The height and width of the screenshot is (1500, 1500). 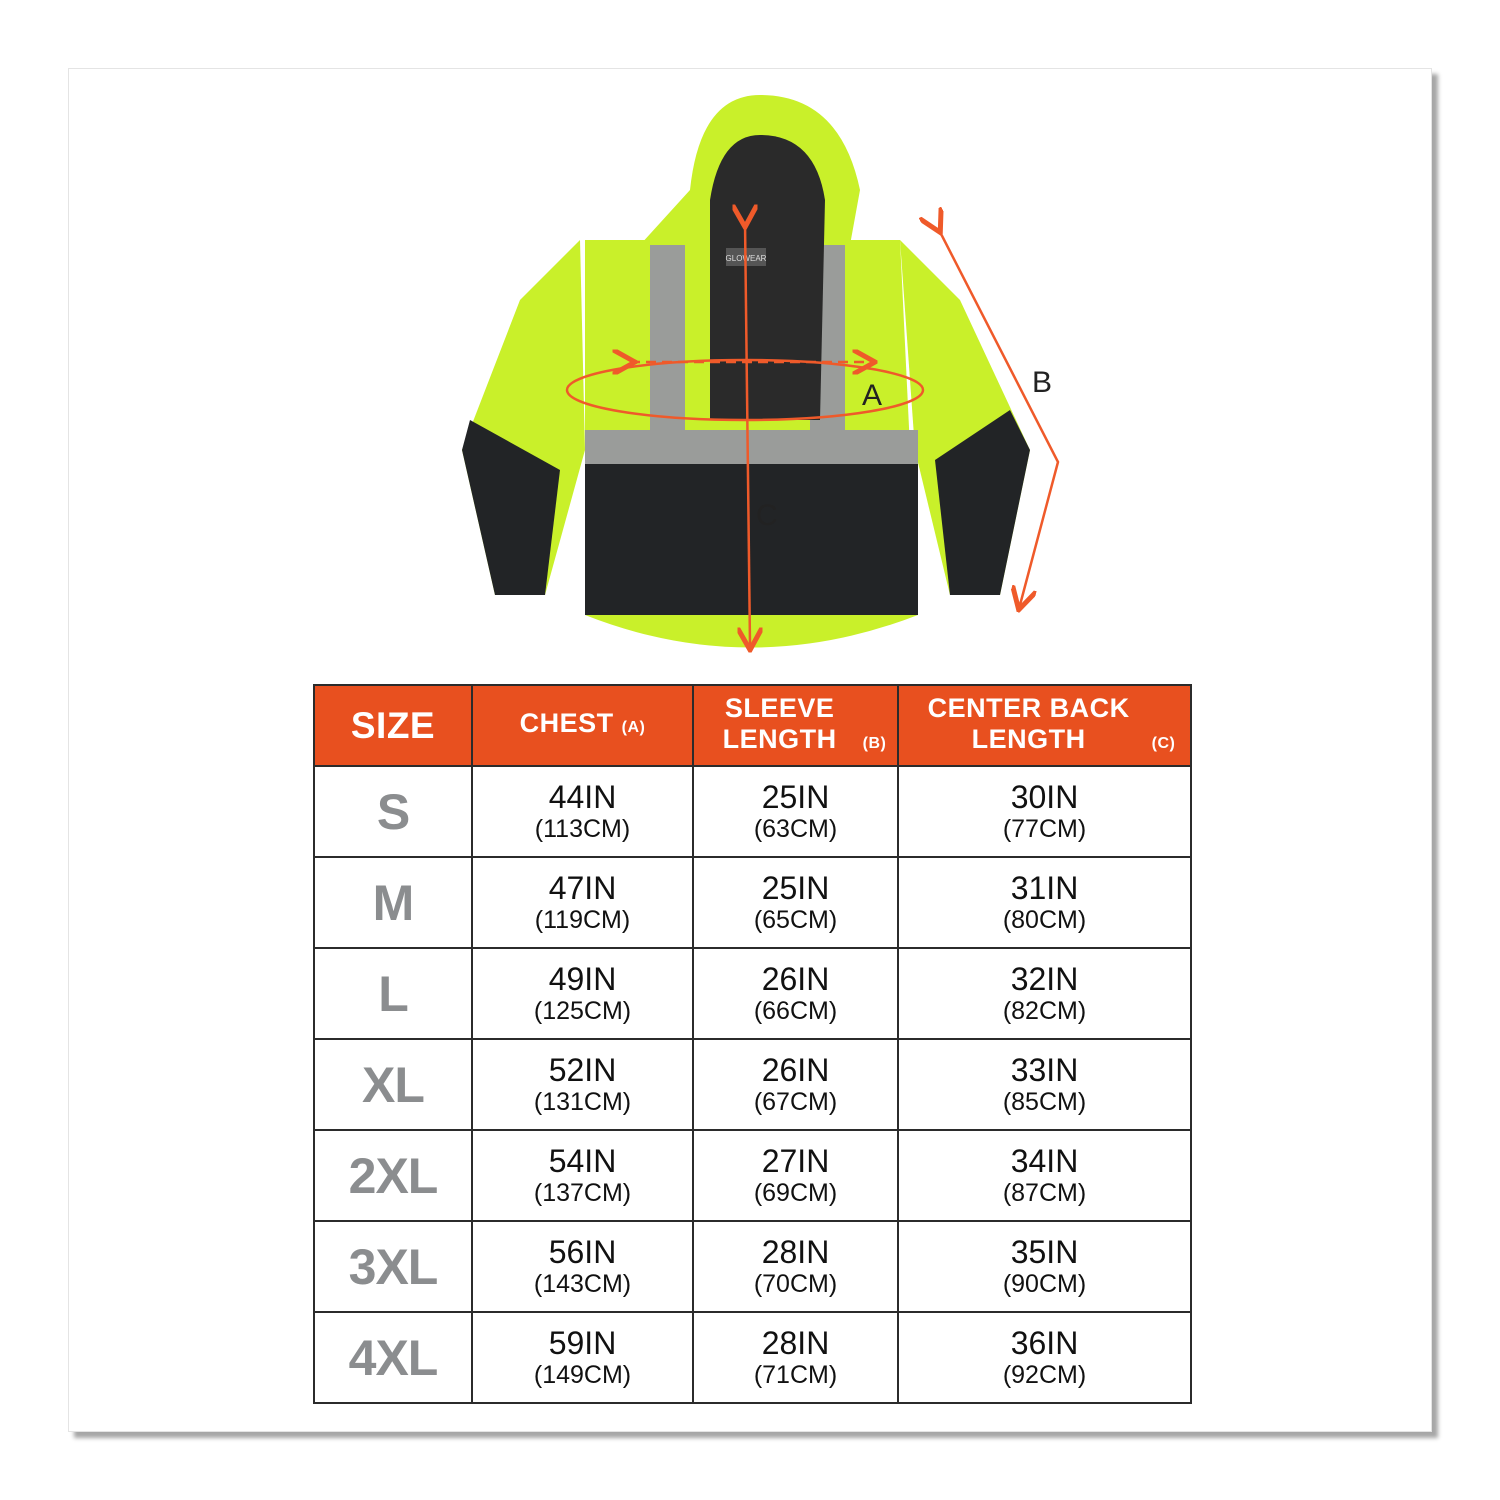 I want to click on chest-inches: 52IN, so click(x=582, y=1069).